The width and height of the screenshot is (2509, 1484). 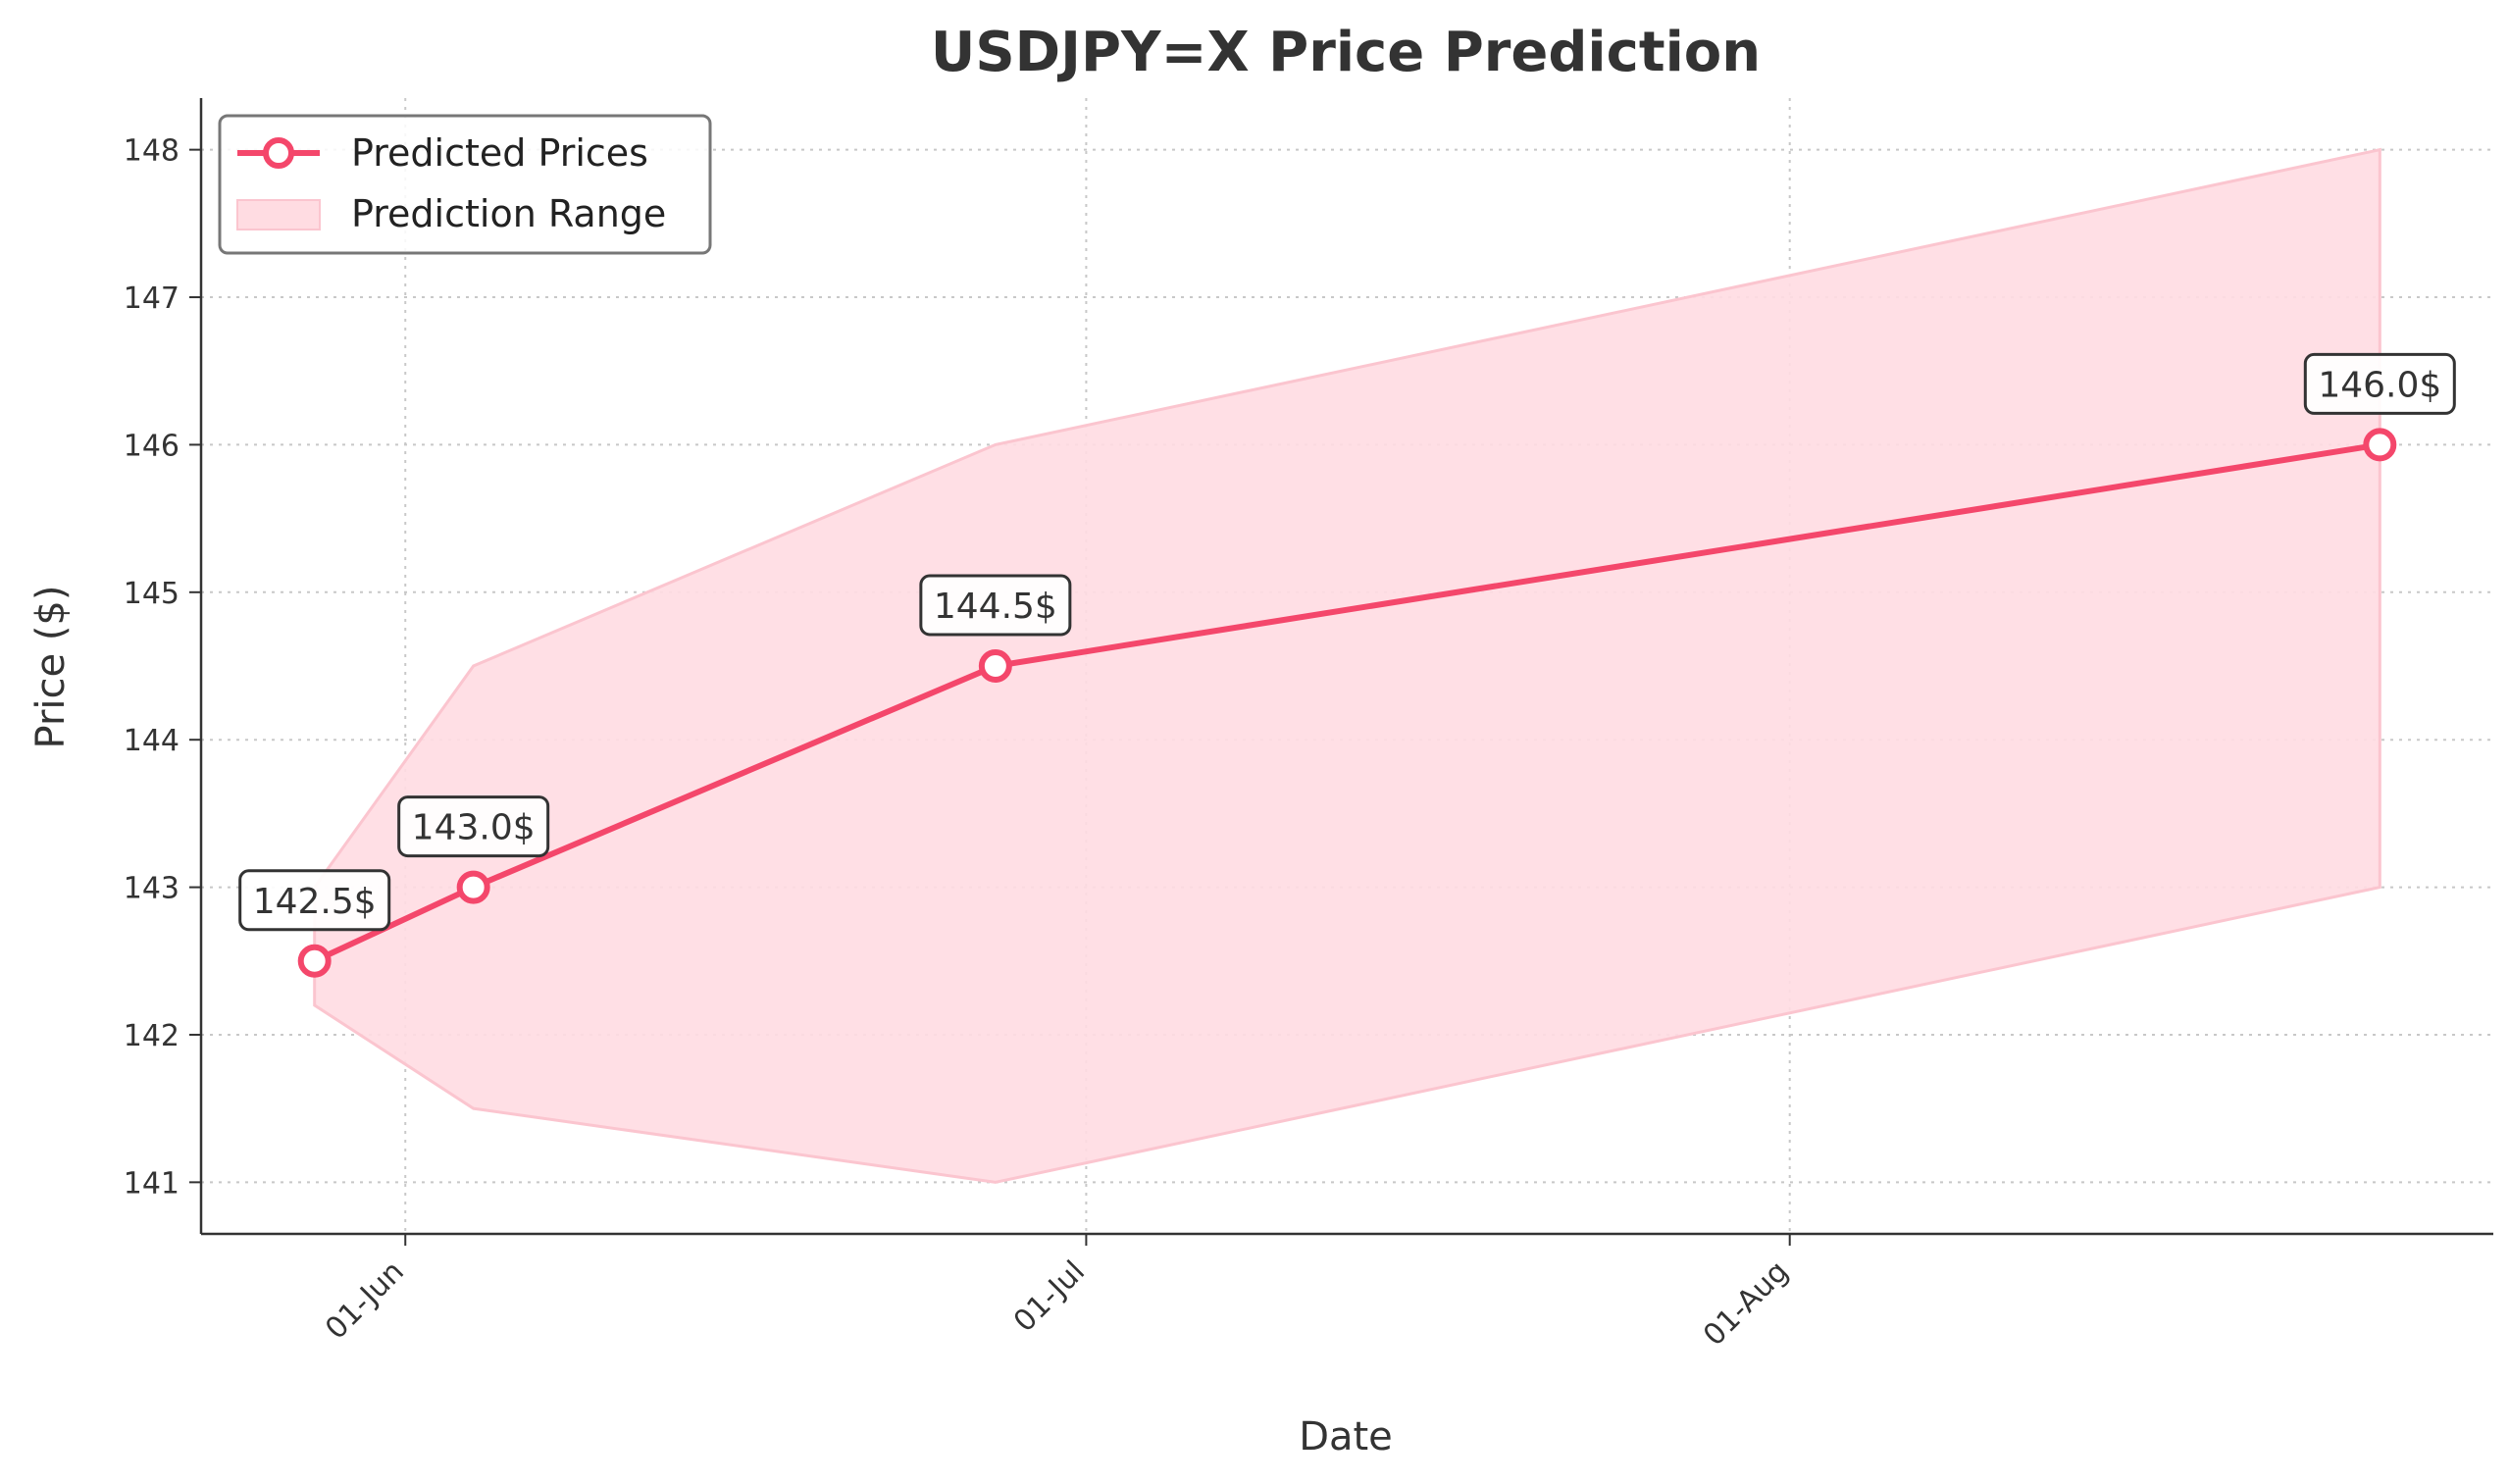 What do you see at coordinates (51, 668) in the screenshot?
I see `y-axis-title: Price ($)` at bounding box center [51, 668].